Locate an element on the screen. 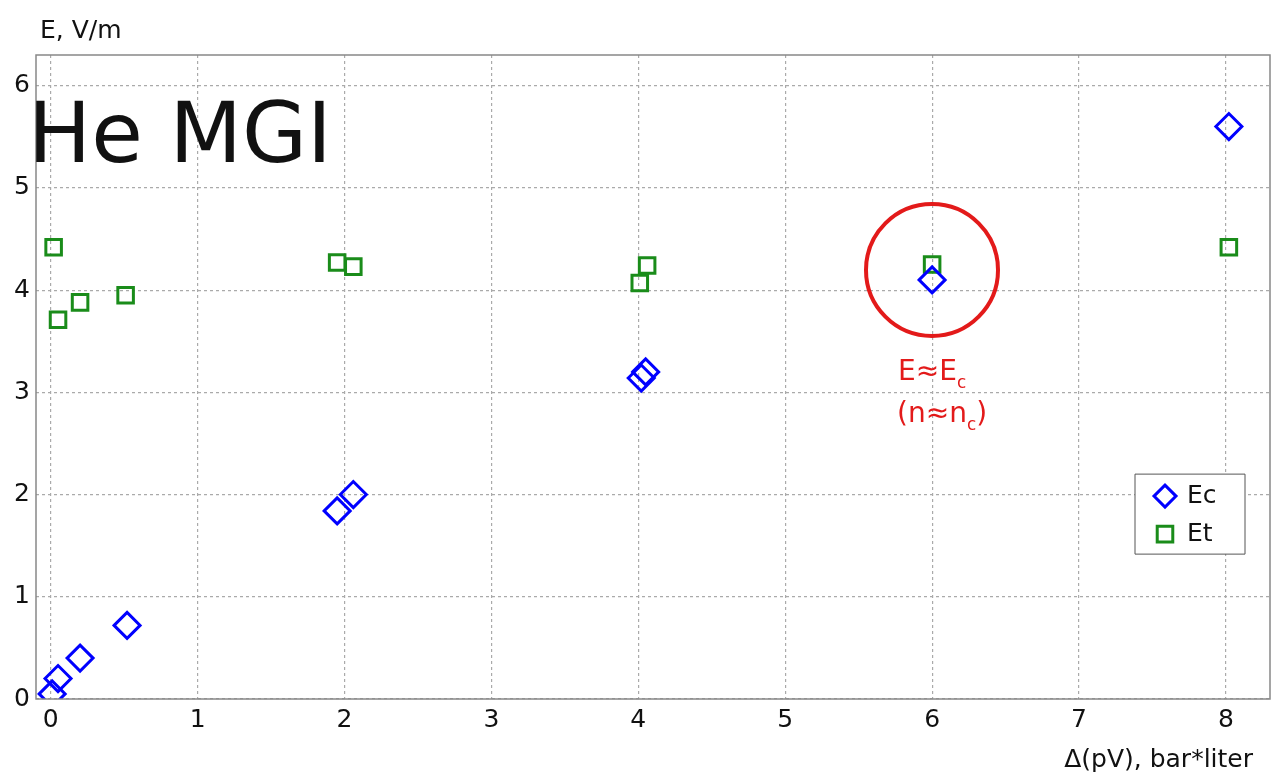 The image size is (1287, 777). x-tick-label: 8 is located at coordinates (1225, 718).